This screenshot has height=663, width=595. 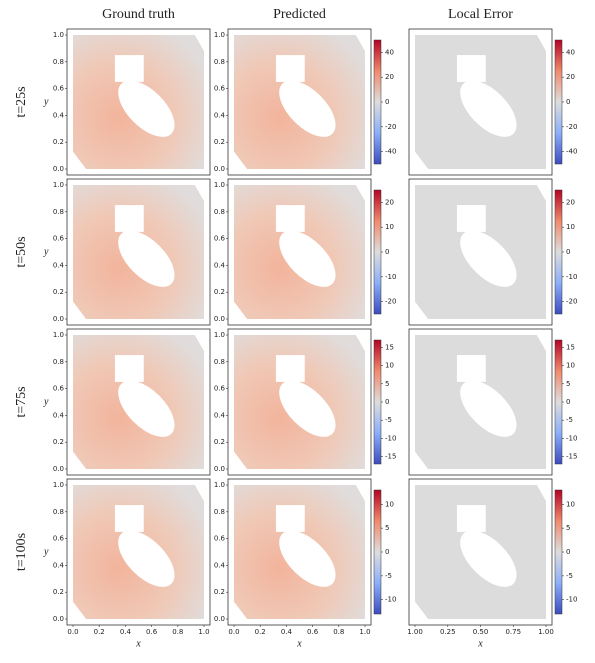 I want to click on x-tick-label: 0.8, so click(x=338, y=632).